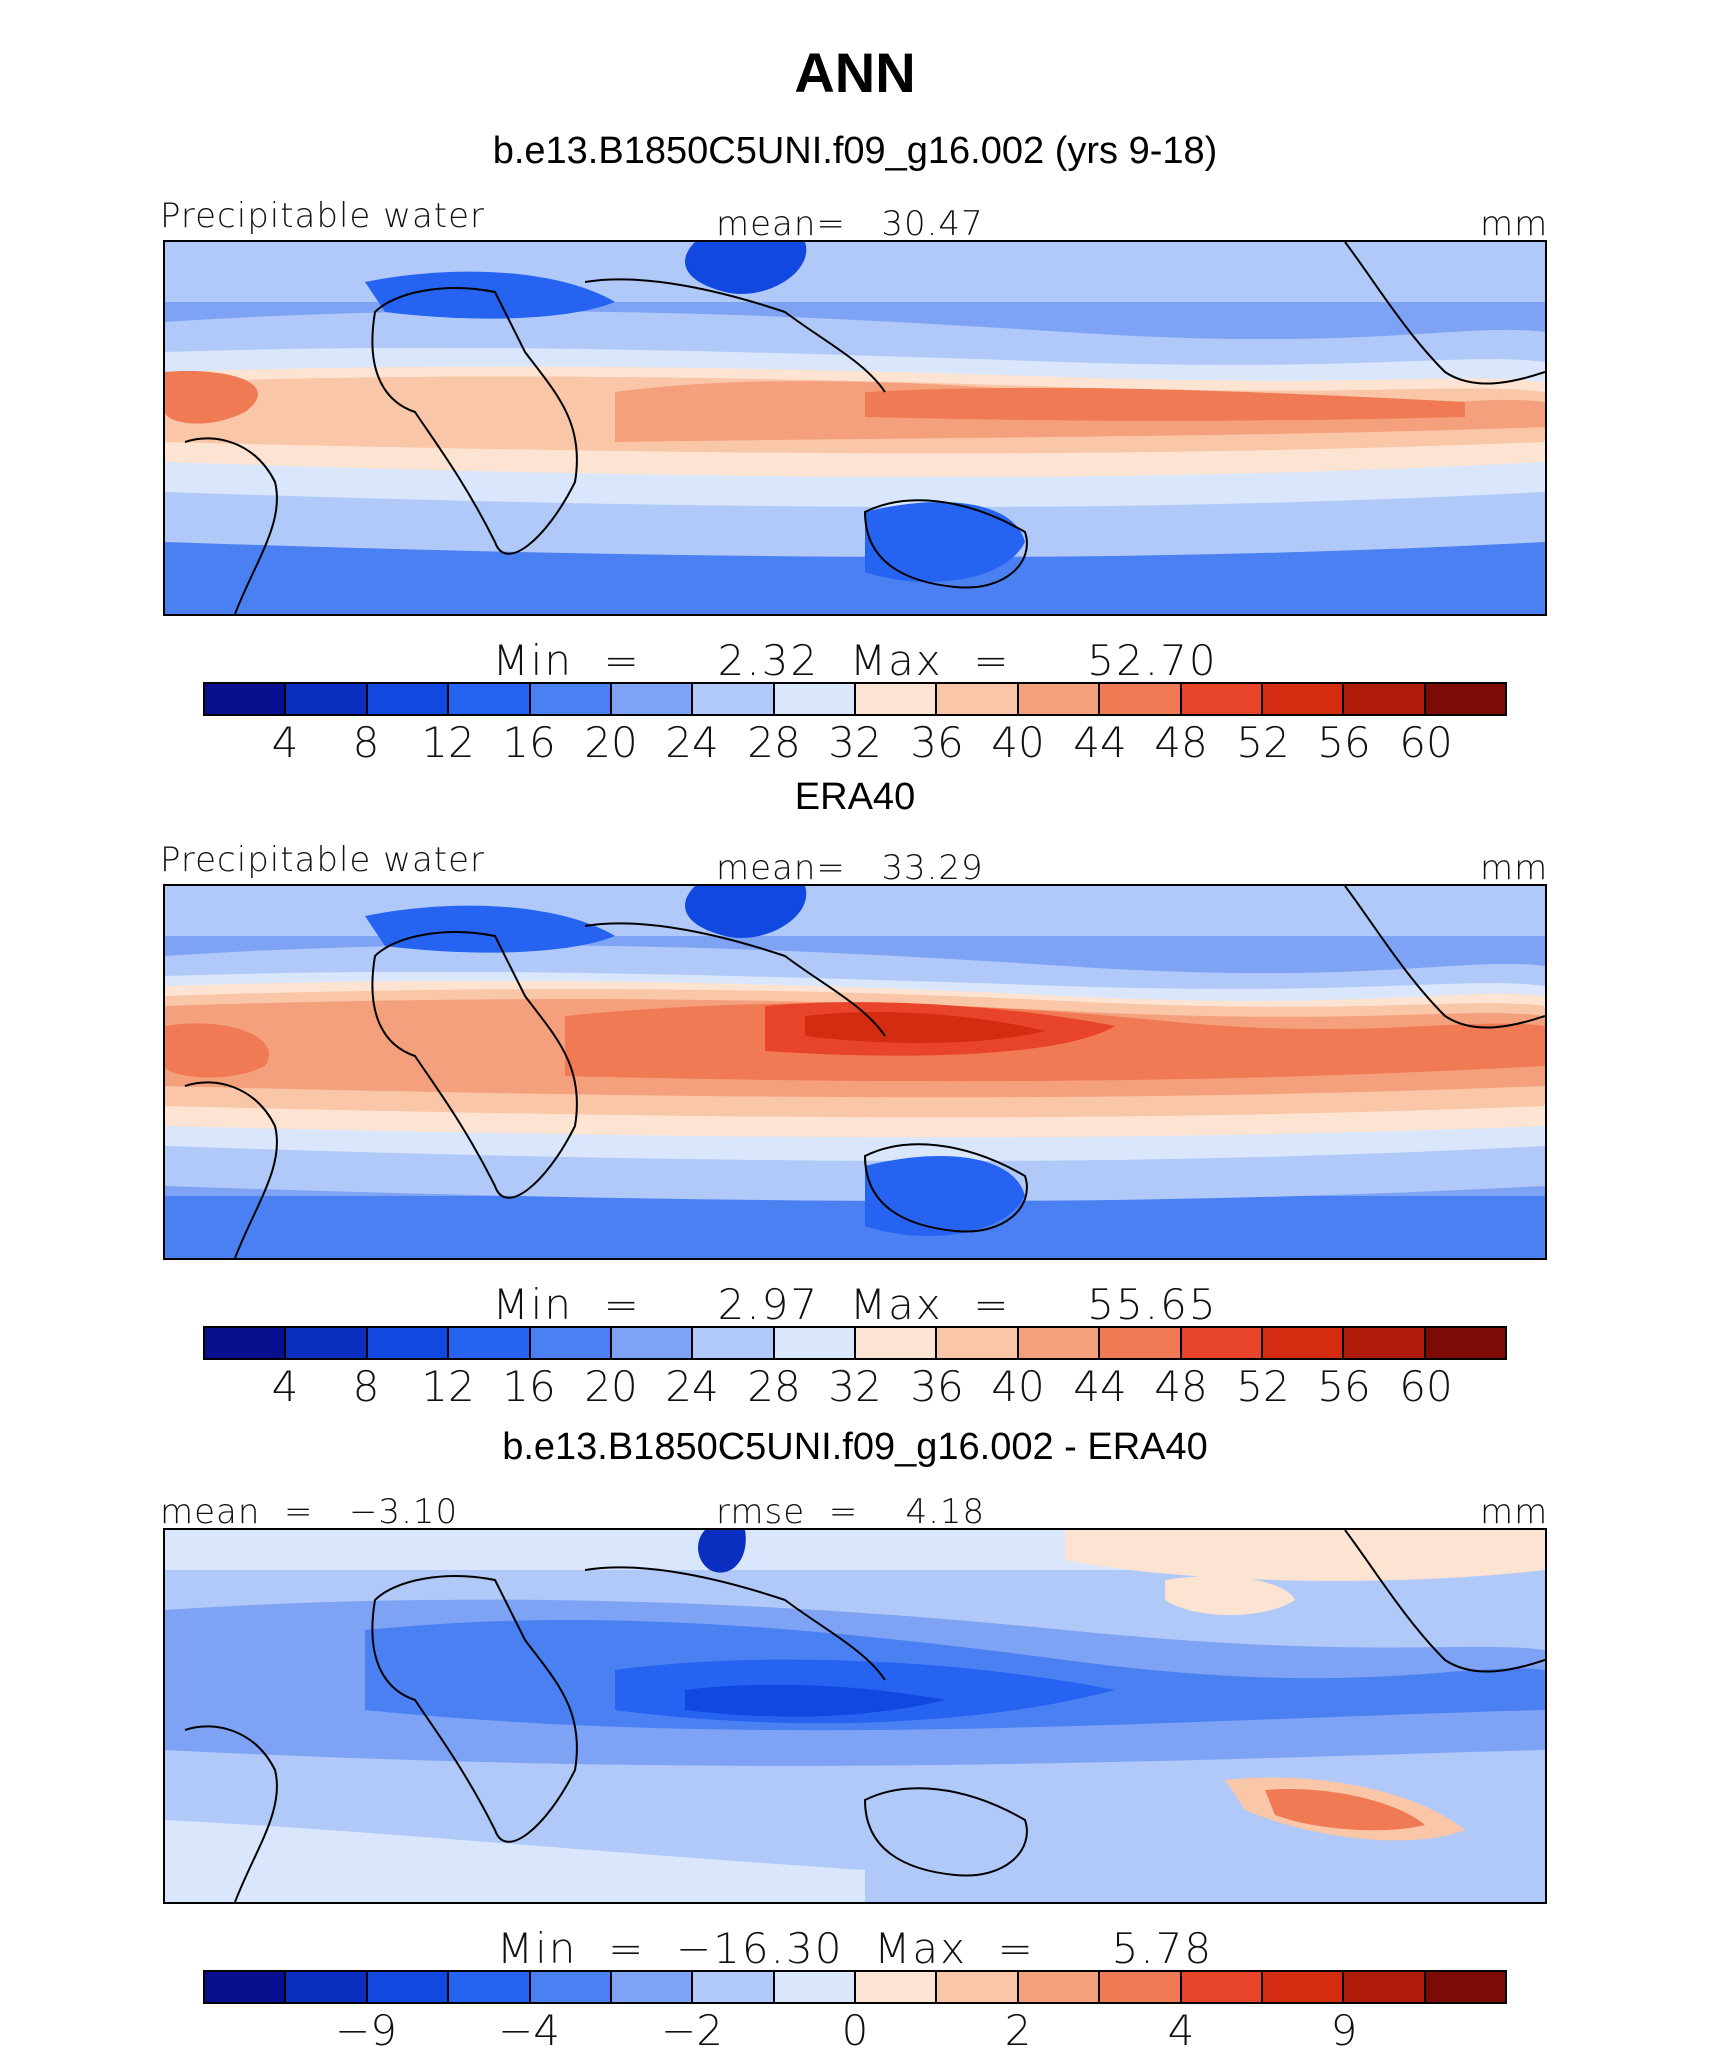 The width and height of the screenshot is (1710, 2055). Describe the element at coordinates (1263, 742) in the screenshot. I see `panel-1-colorbar-tick: 52` at that location.